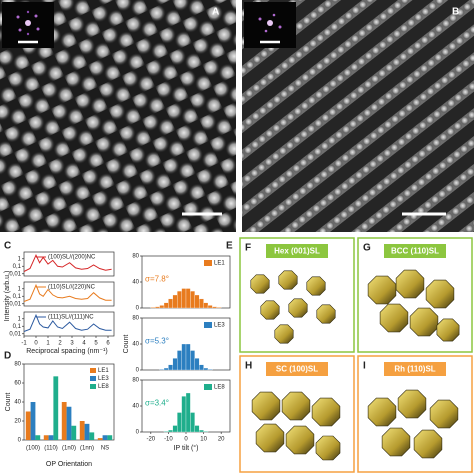 Image resolution: width=474 pixels, height=474 pixels. What do you see at coordinates (15, 304) in the screenshot?
I see `y-tick-label: 0,01` at bounding box center [15, 304].